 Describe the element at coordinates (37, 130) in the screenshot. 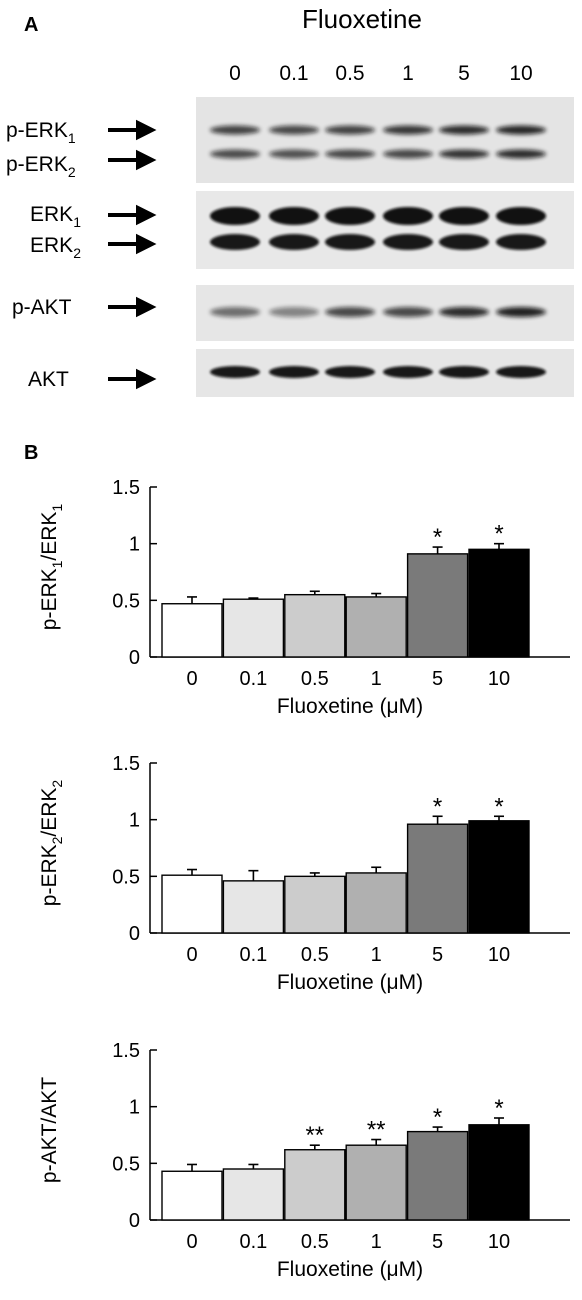

I see `row-label-base: p-ERK` at that location.